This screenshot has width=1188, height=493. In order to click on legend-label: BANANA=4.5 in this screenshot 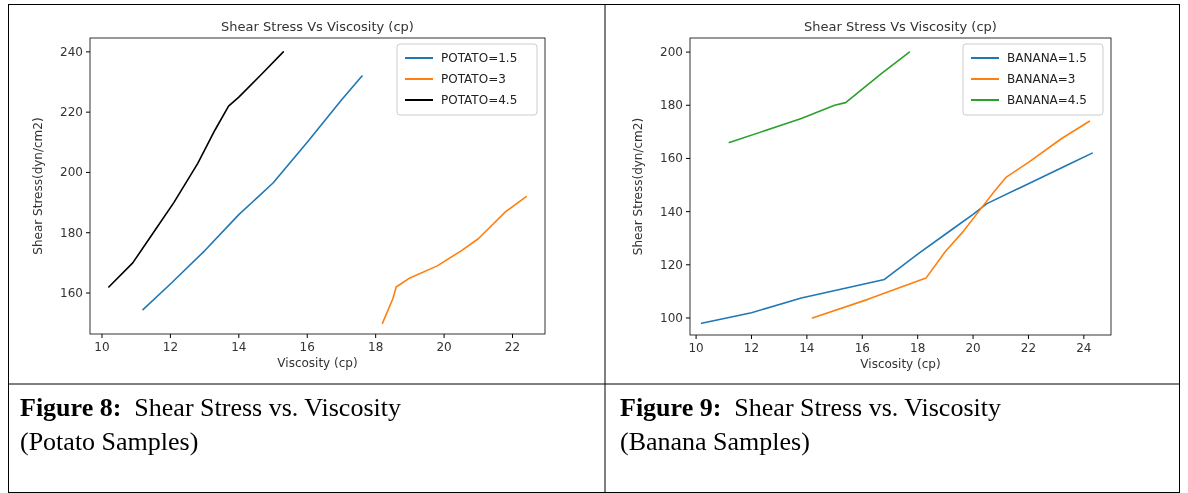, I will do `click(1047, 100)`.